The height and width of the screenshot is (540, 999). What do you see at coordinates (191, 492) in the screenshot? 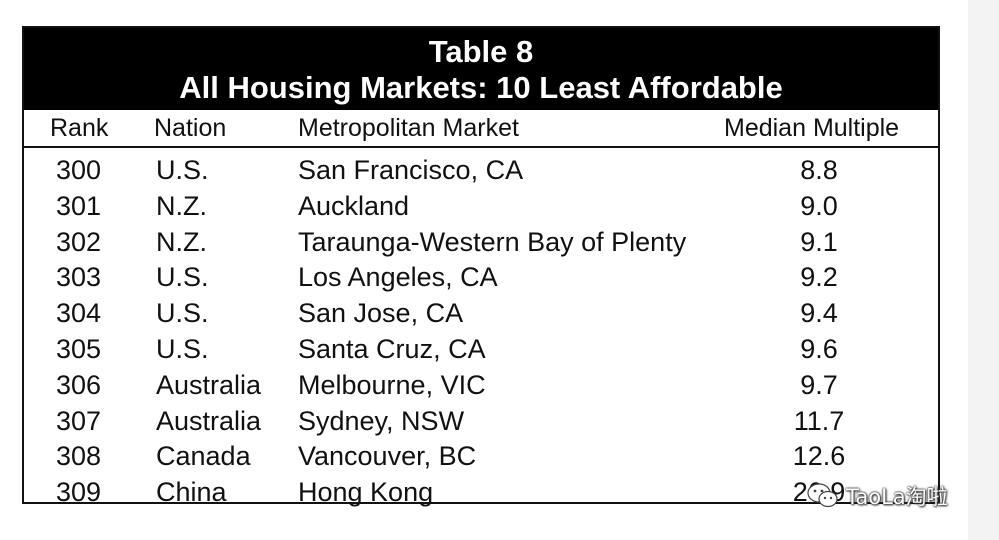
I see `cell-nation: China` at bounding box center [191, 492].